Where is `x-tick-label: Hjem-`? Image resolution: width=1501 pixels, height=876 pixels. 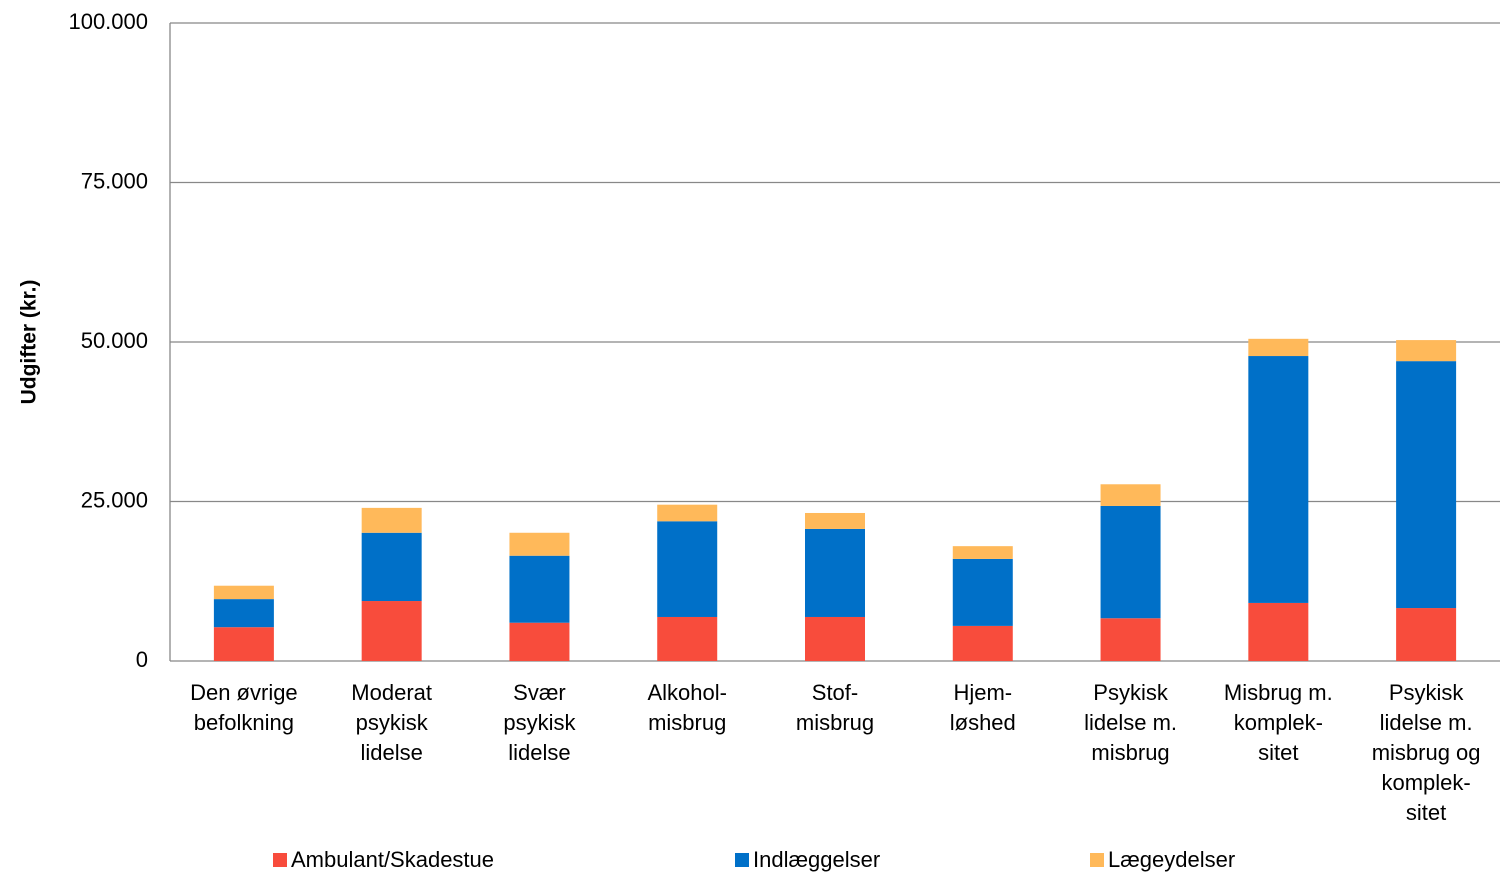 x-tick-label: Hjem- is located at coordinates (982, 692).